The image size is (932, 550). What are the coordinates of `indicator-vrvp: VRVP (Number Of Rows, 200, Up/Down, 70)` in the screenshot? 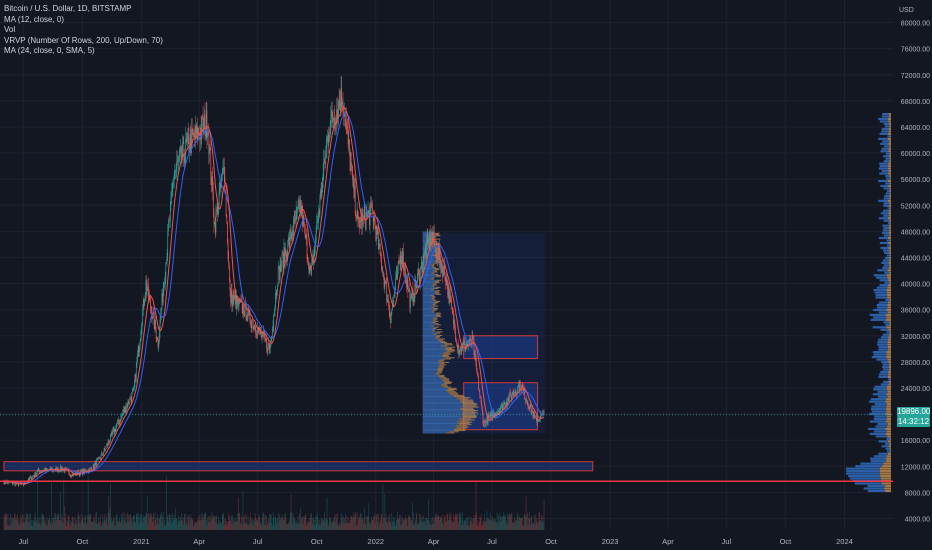 It's located at (83, 40).